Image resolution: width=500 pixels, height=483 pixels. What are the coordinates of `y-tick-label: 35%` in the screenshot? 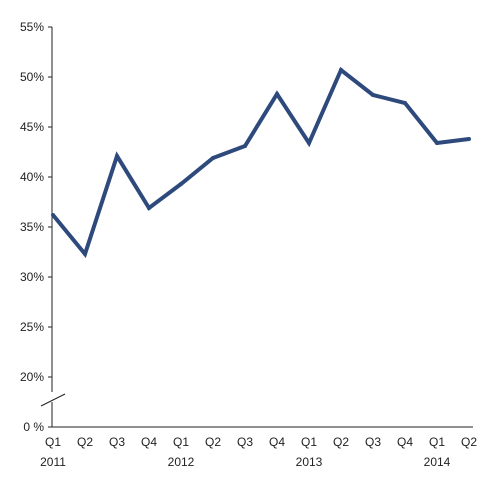 It's located at (32, 227).